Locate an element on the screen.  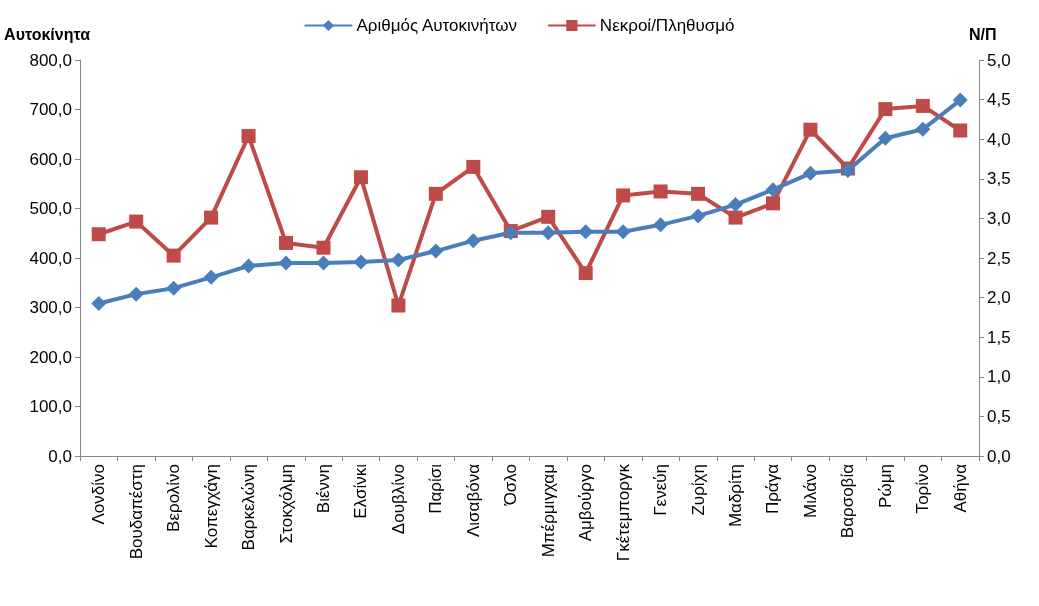
y2-tick-label: 4,0 is located at coordinates (999, 139).